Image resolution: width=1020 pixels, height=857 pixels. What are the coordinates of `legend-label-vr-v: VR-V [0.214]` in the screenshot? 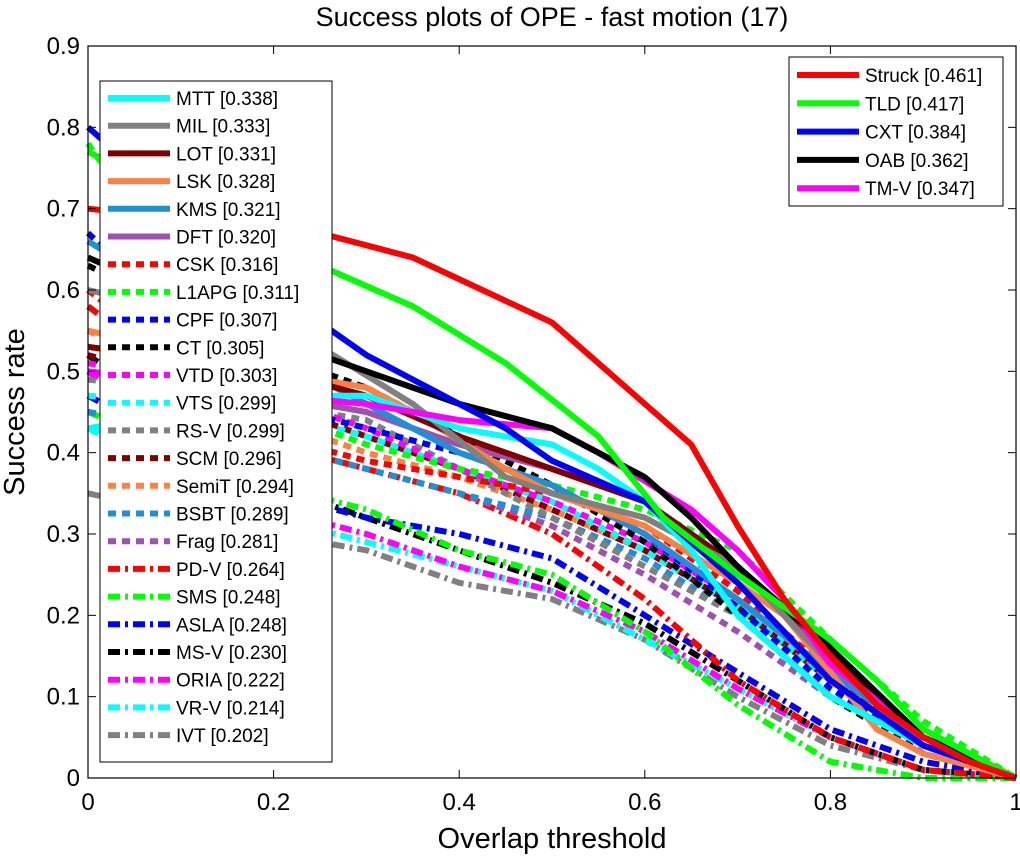 It's located at (230, 708).